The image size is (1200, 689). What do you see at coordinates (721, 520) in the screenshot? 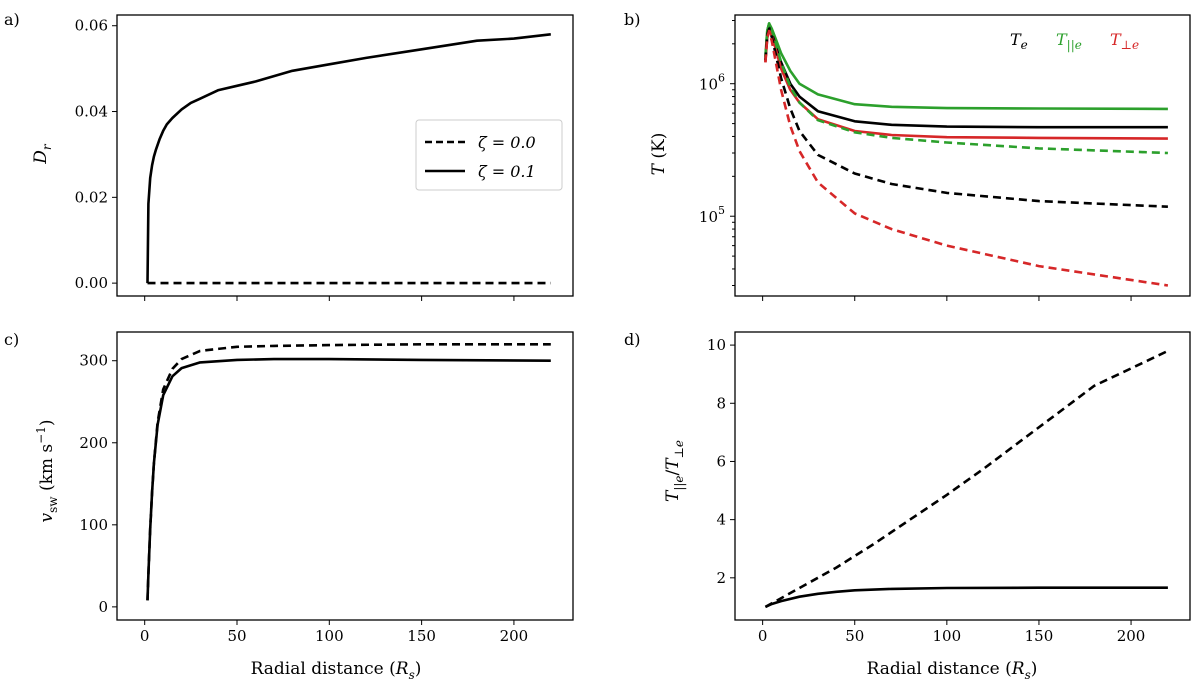
I see `panel-d-ytick-label: 4` at bounding box center [721, 520].